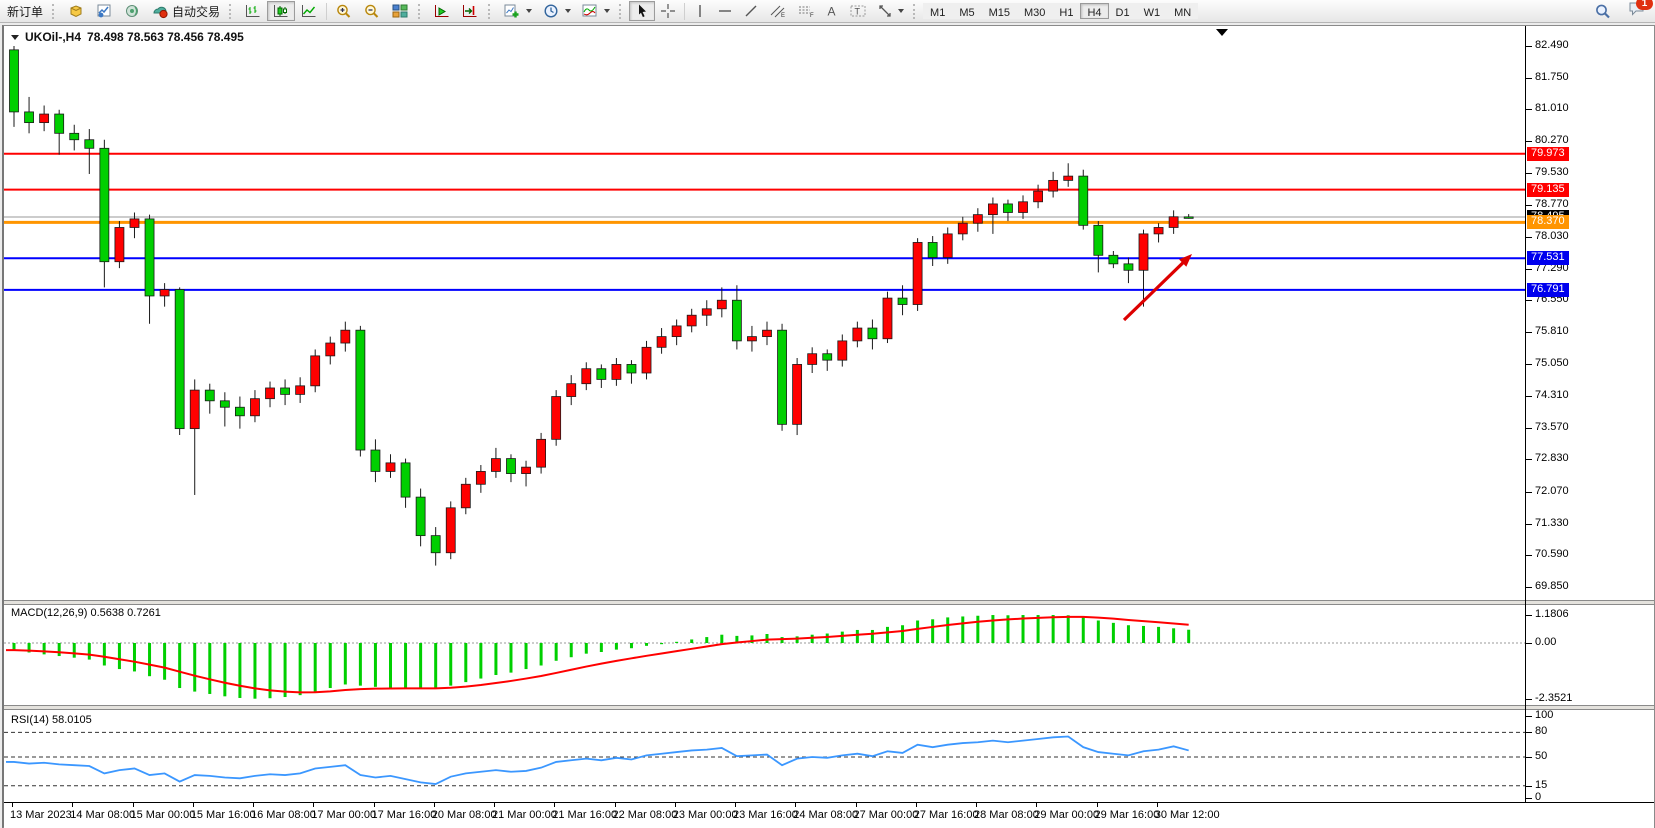 The width and height of the screenshot is (1655, 828). What do you see at coordinates (1035, 11) in the screenshot?
I see `timeframe-M30: M30` at bounding box center [1035, 11].